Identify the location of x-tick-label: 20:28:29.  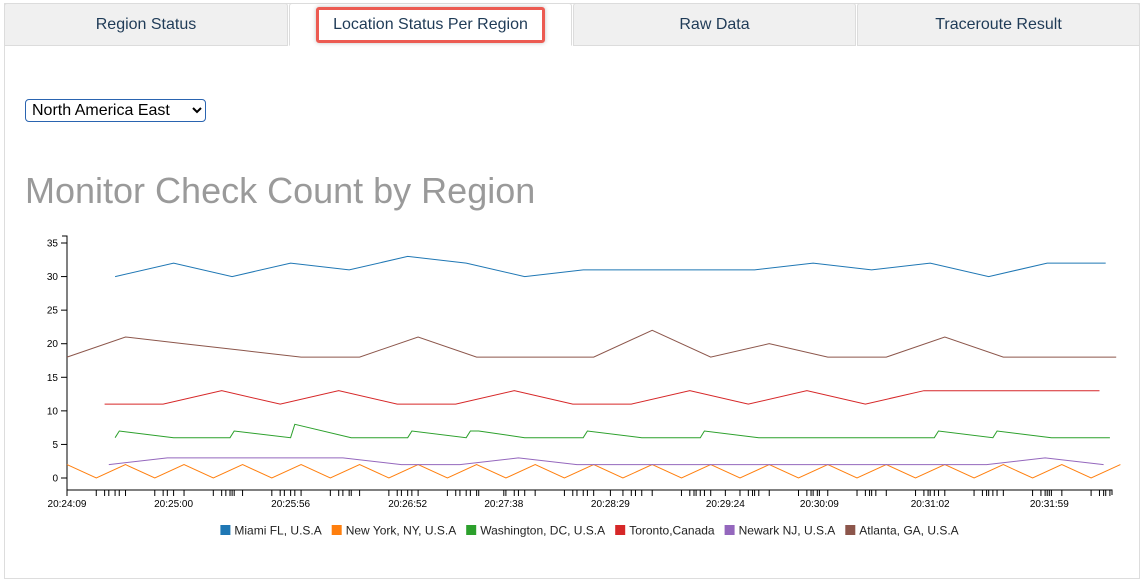
(610, 504).